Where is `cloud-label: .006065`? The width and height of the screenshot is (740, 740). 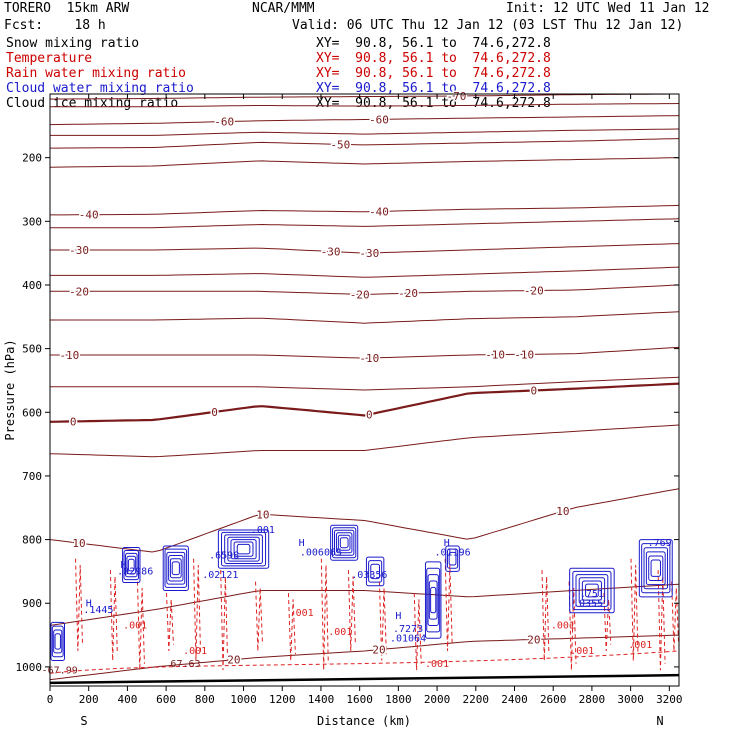
cloud-label: .006065 is located at coordinates (321, 553).